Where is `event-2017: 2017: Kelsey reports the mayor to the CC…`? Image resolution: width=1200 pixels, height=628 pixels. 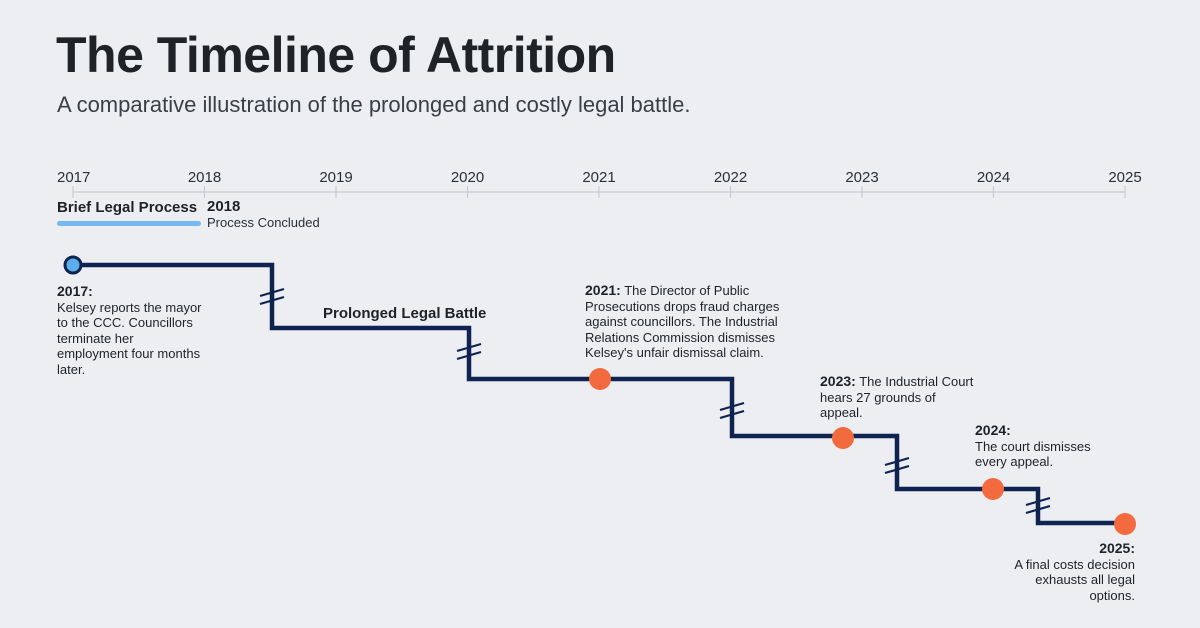
event-2017: 2017: Kelsey reports the mayor to the CC… is located at coordinates (132, 330).